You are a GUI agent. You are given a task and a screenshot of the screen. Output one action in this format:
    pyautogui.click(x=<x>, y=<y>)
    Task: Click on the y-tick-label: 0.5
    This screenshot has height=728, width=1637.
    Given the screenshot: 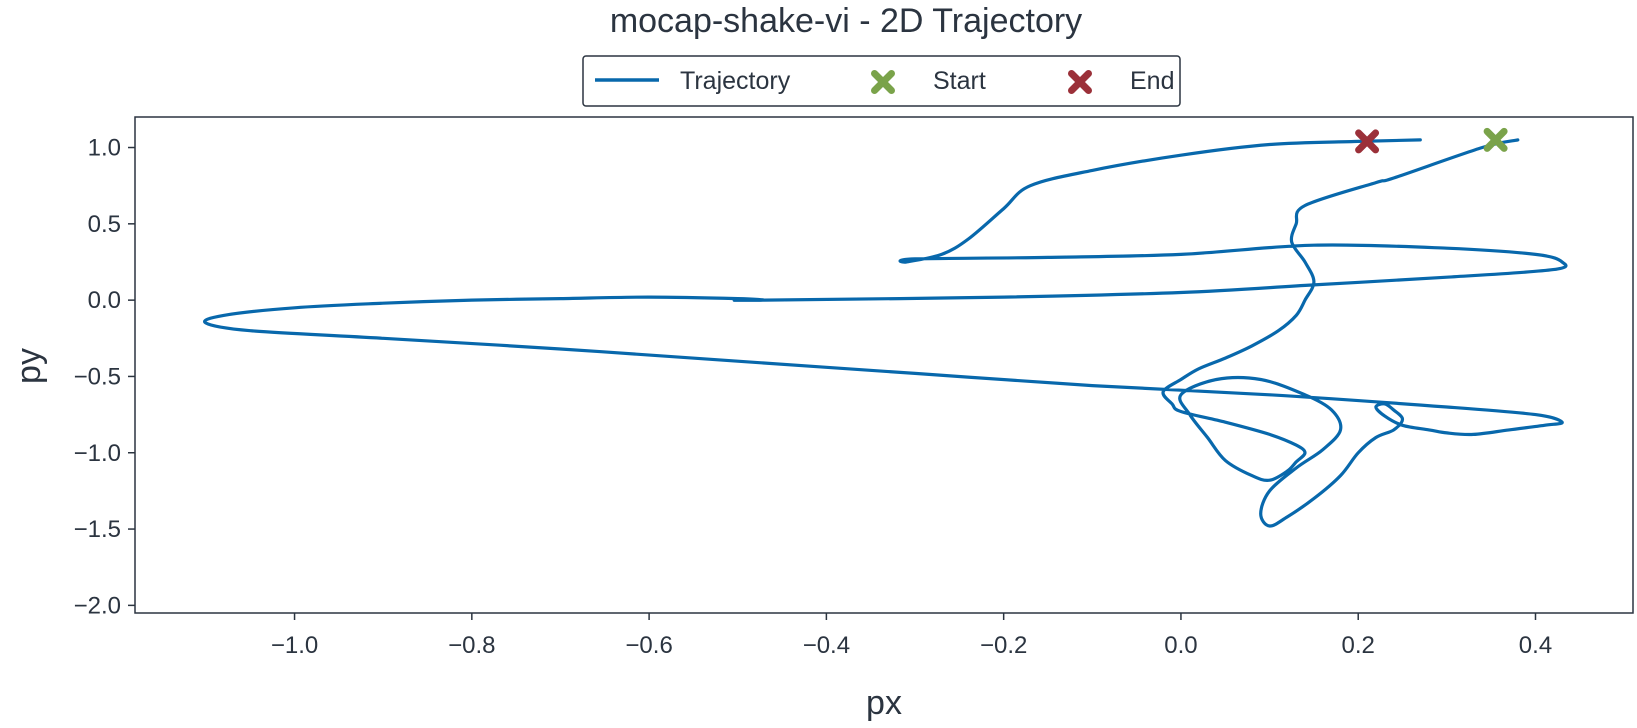 What is the action you would take?
    pyautogui.click(x=104, y=224)
    